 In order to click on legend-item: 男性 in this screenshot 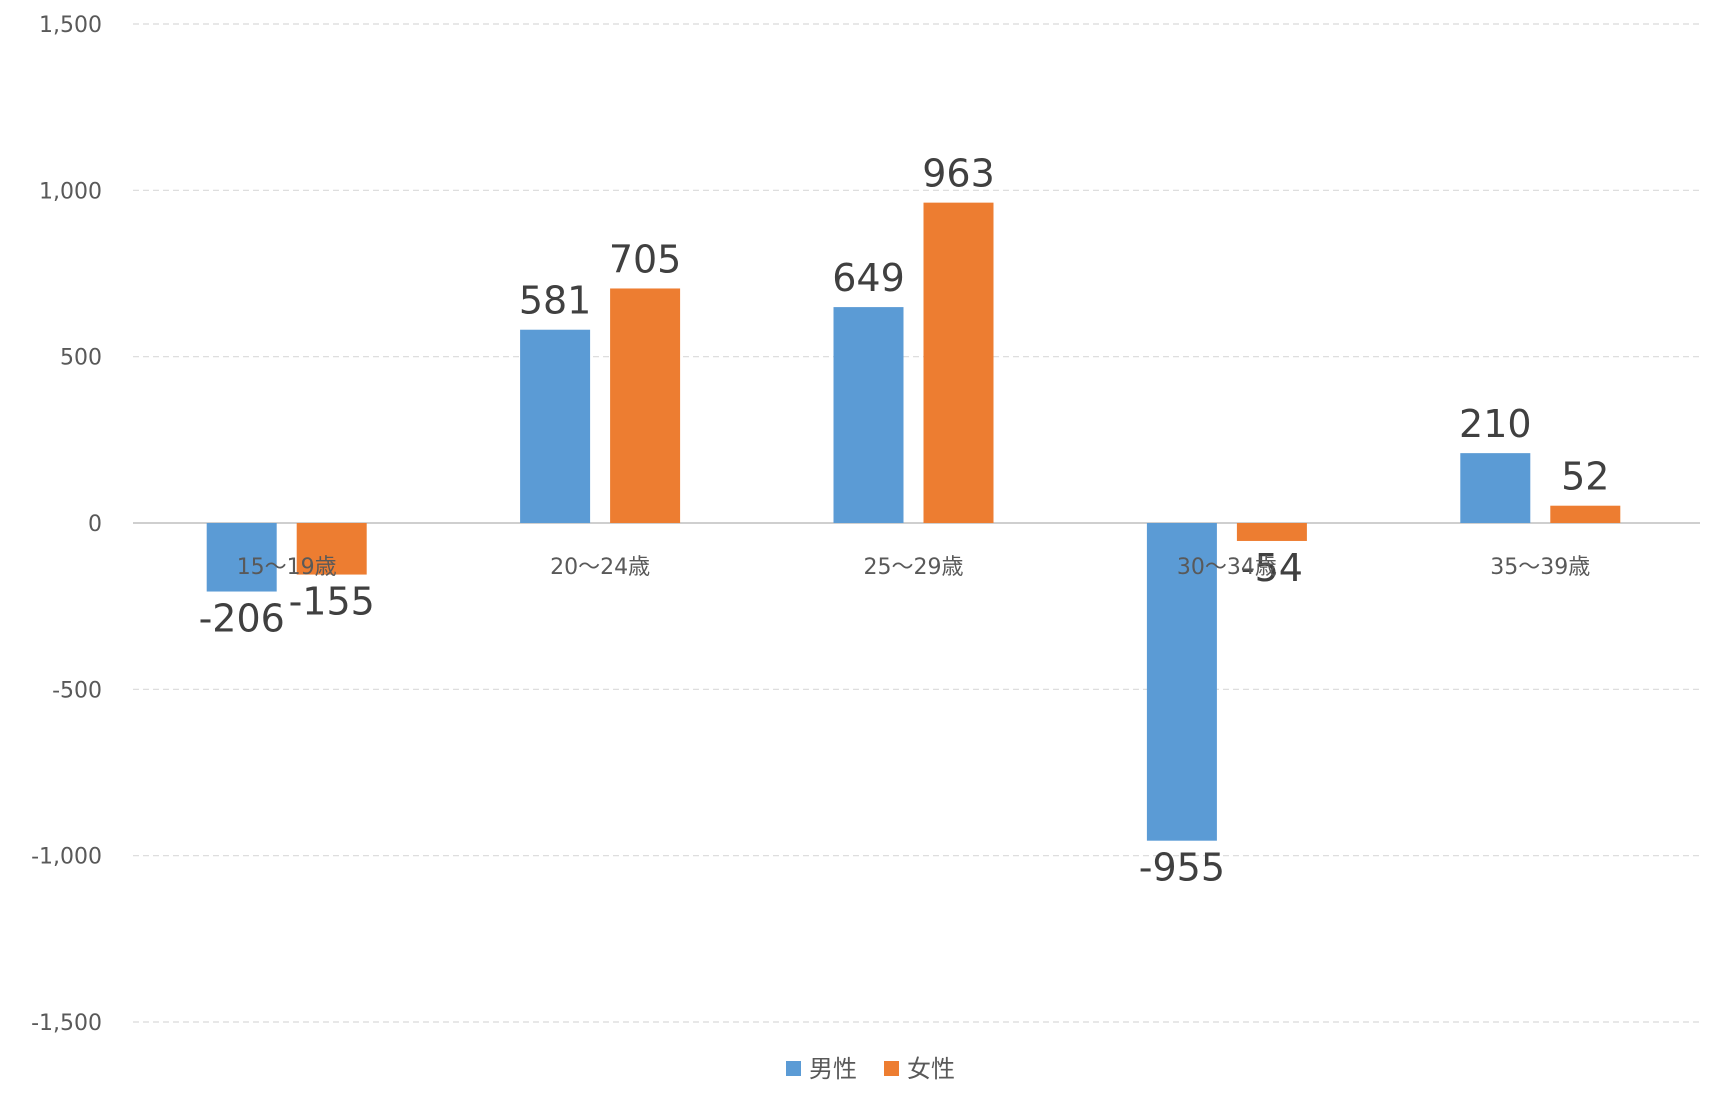, I will do `click(821, 1069)`.